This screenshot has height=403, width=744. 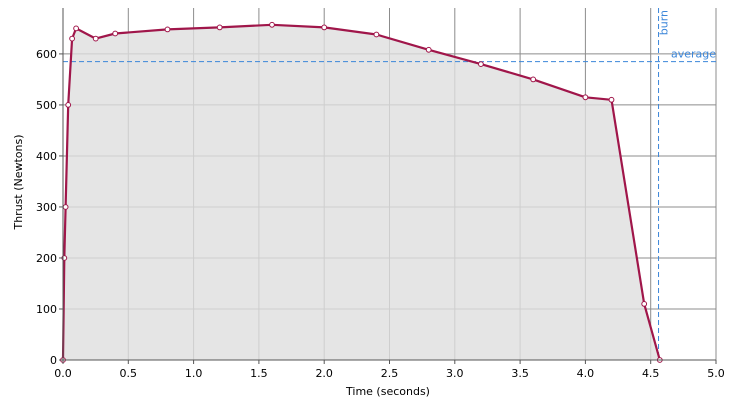 What do you see at coordinates (46, 156) in the screenshot?
I see `y-tick-label: 400` at bounding box center [46, 156].